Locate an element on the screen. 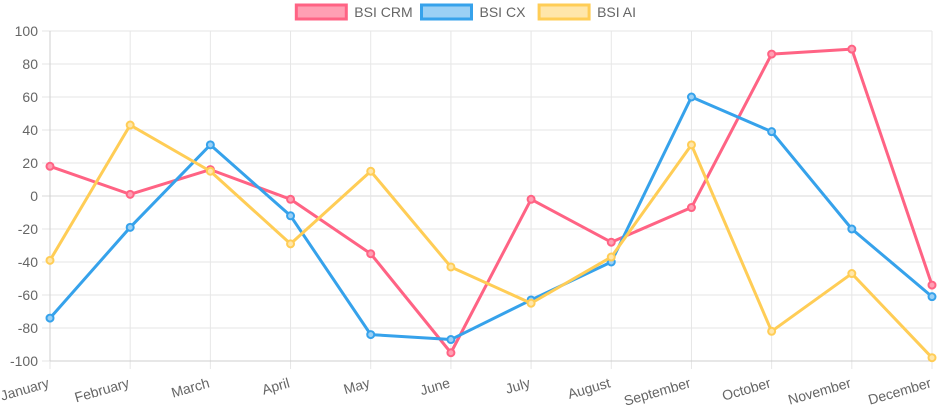 Image resolution: width=939 pixels, height=415 pixels. legend-label: BSI CX is located at coordinates (503, 12).